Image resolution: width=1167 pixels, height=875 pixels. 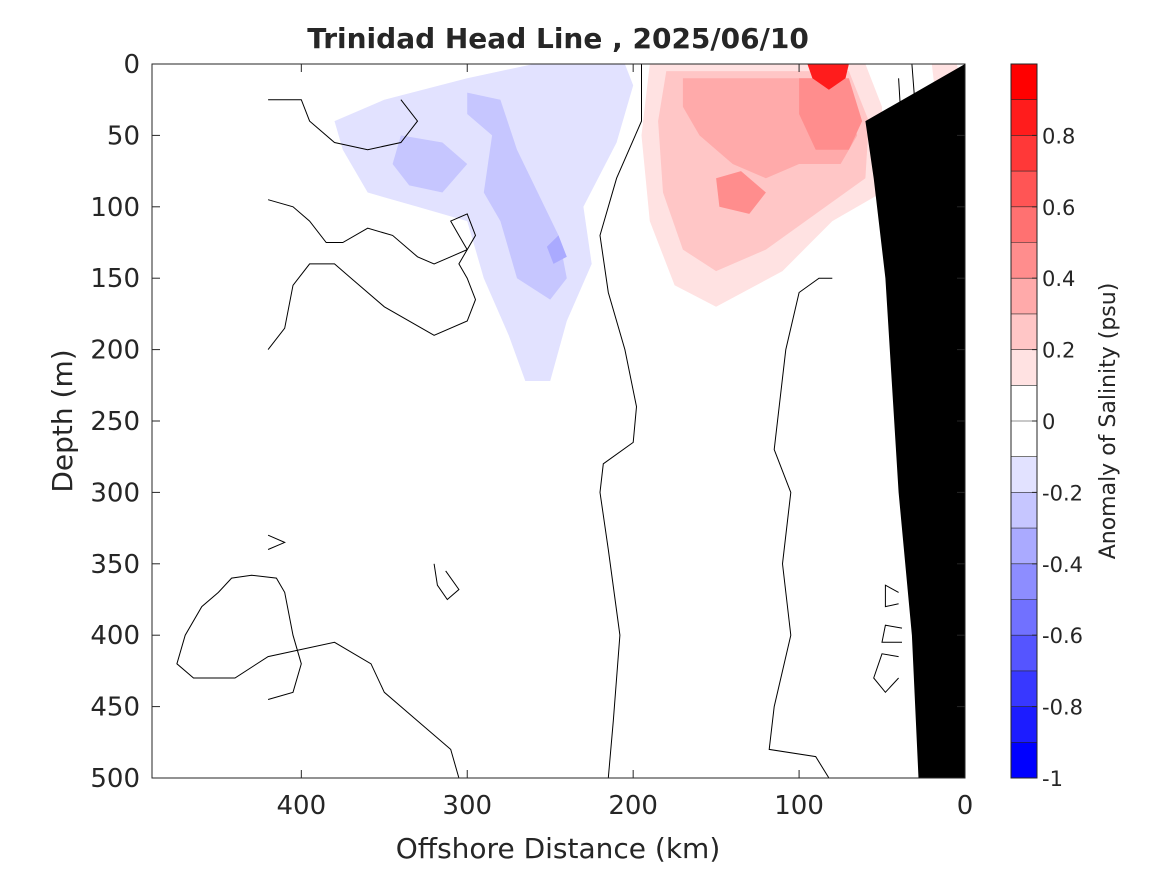 What do you see at coordinates (1048, 422) in the screenshot?
I see `colorbar-tick-label: 0` at bounding box center [1048, 422].